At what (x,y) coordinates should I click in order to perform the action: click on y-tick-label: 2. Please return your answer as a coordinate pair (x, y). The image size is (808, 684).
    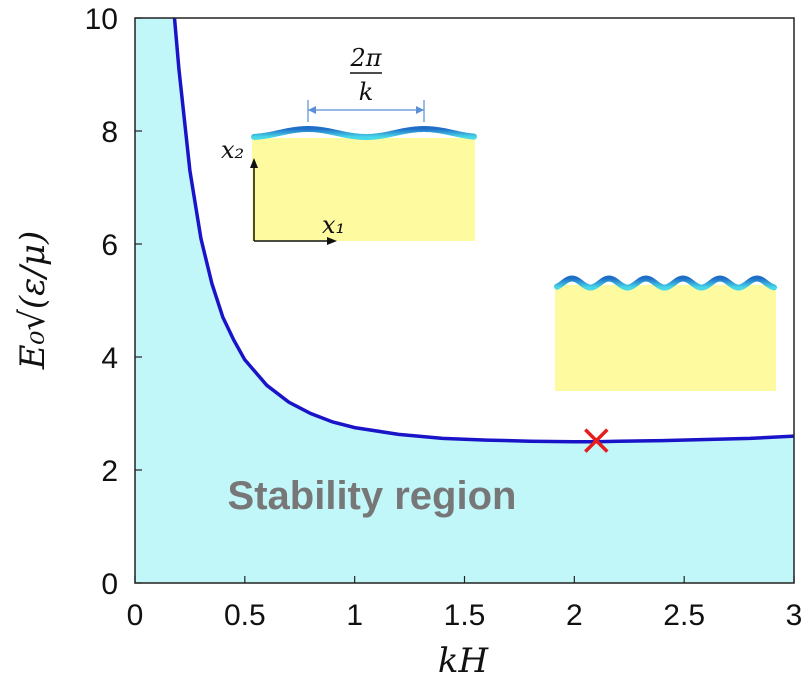
    Looking at the image, I should click on (109, 471).